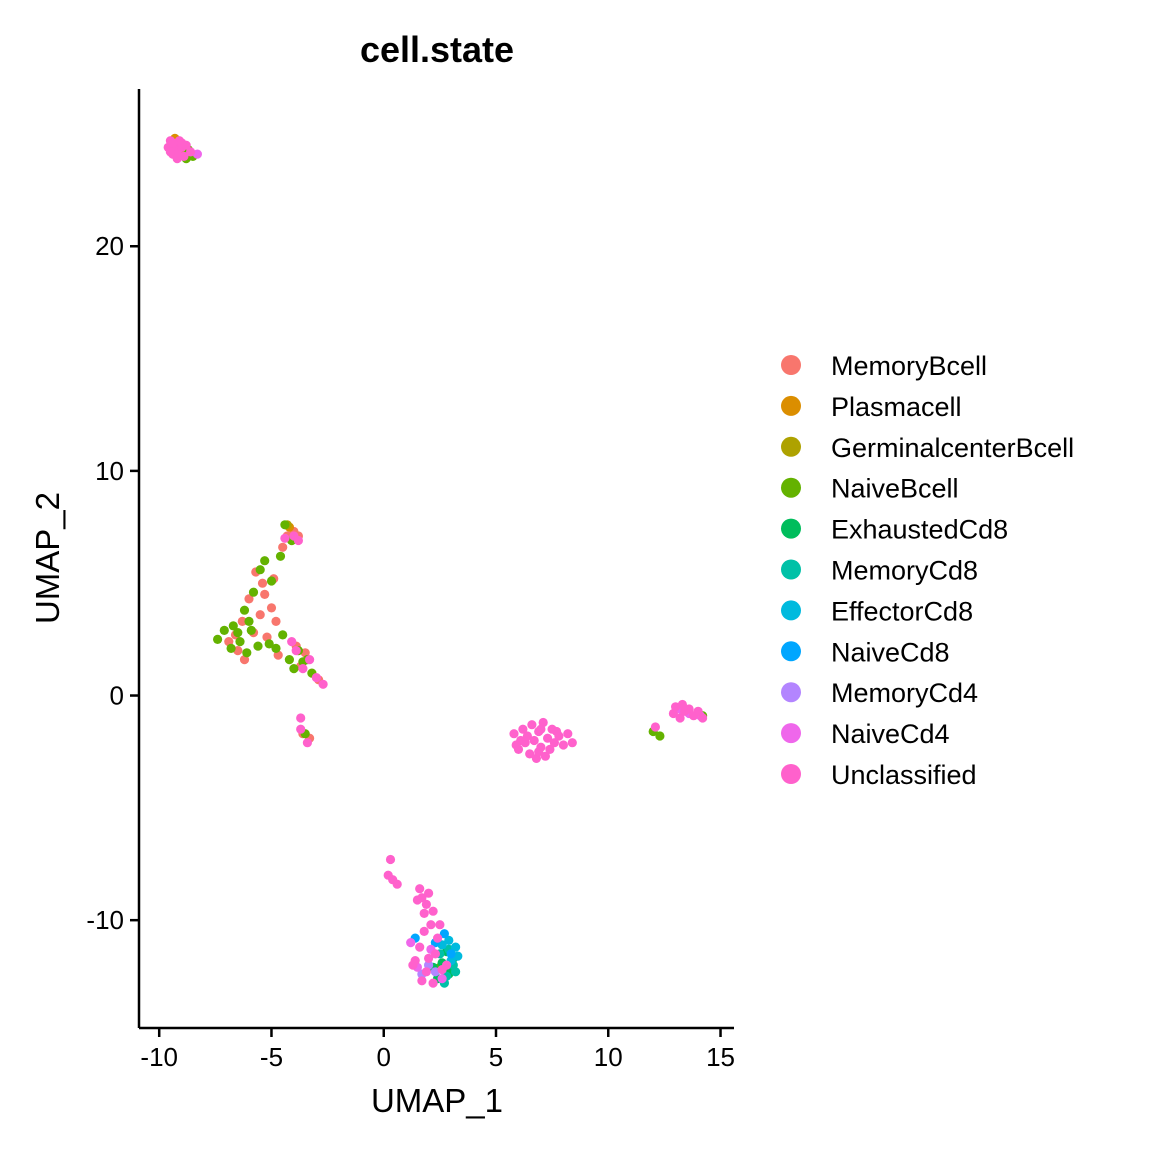 Image resolution: width=1152 pixels, height=1152 pixels. Describe the element at coordinates (904, 571) in the screenshot. I see `legend-label: MemoryCd8` at that location.